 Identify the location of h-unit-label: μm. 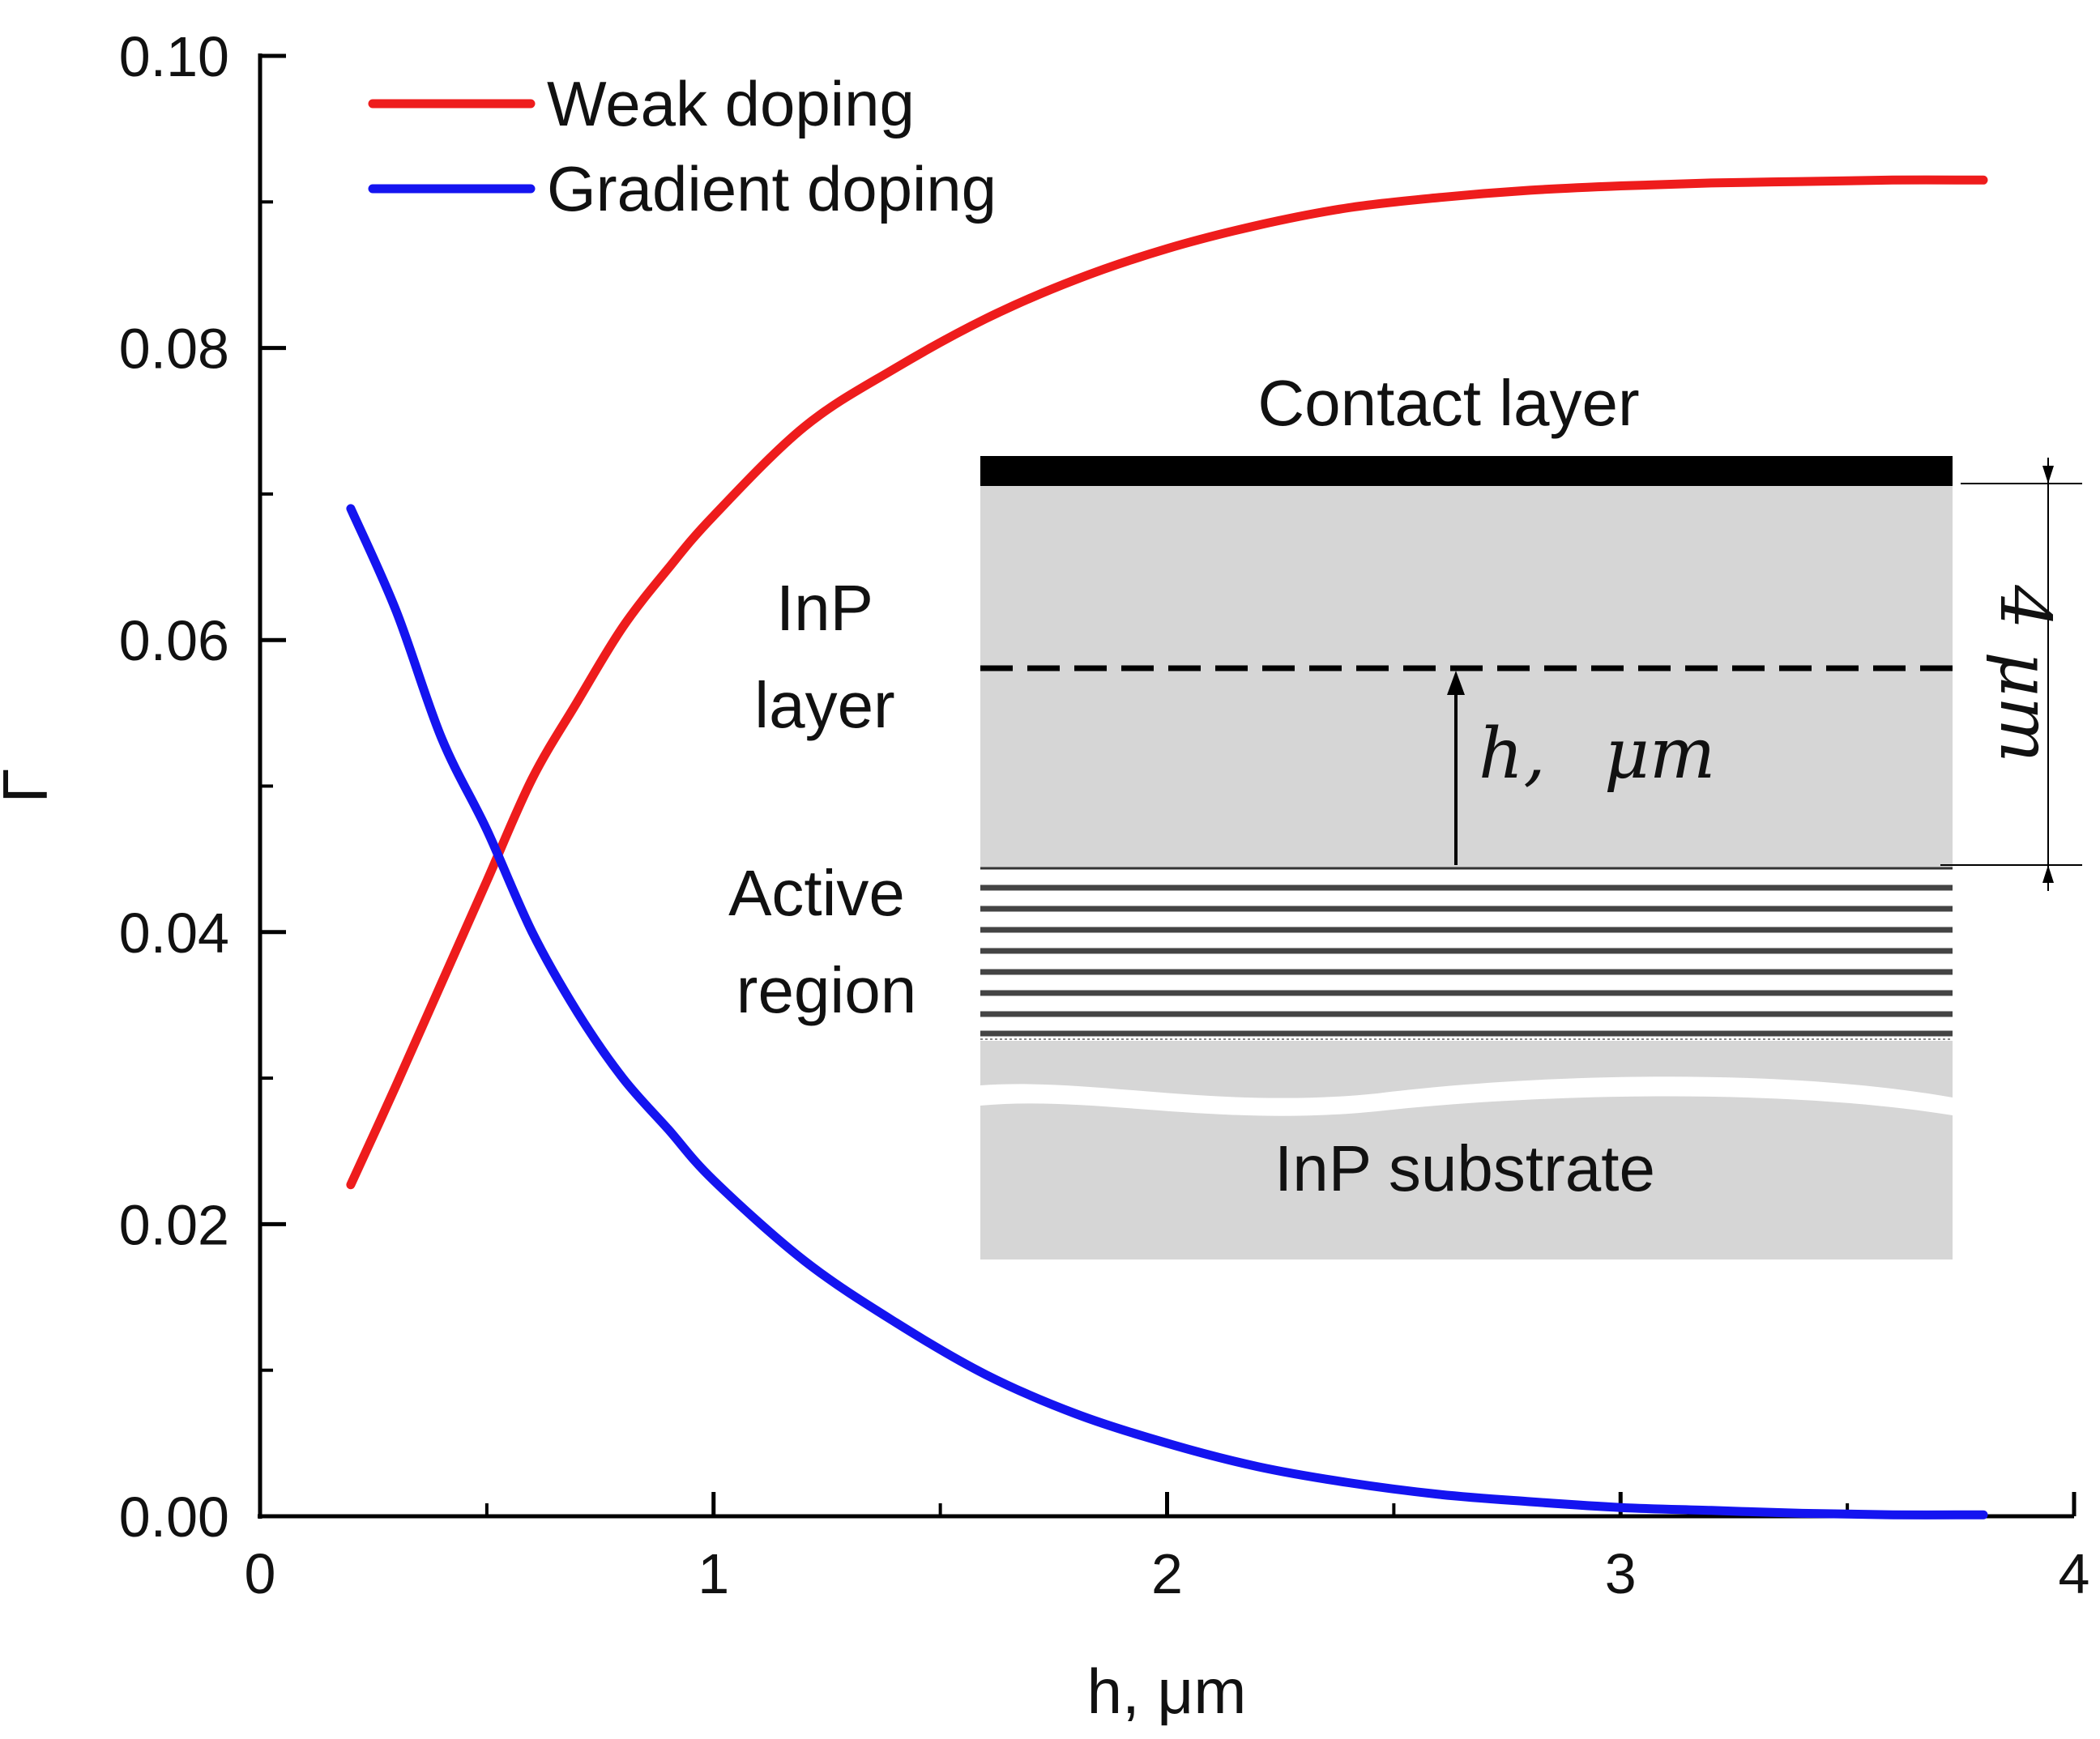
(1659, 754).